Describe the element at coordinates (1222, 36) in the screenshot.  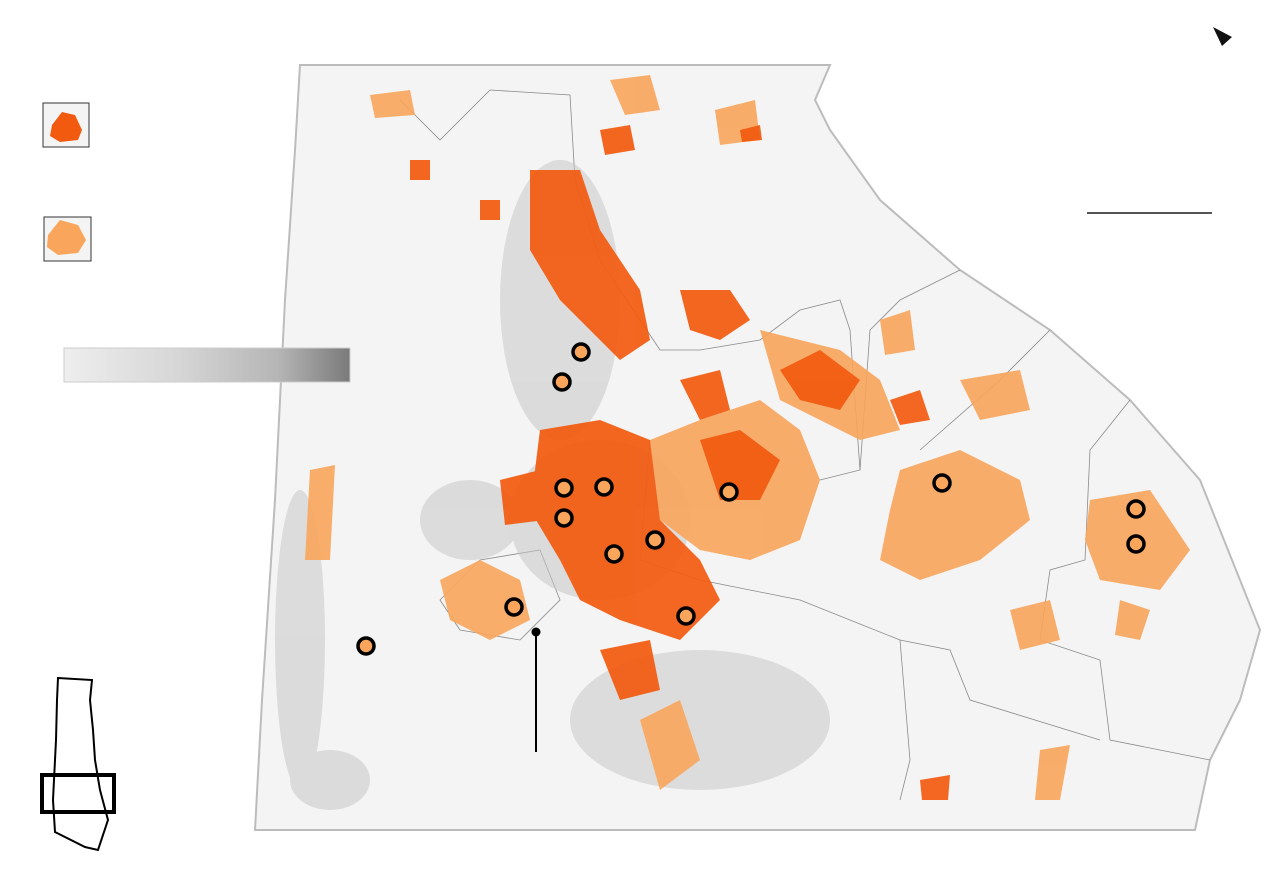
I see `north-arrow` at that location.